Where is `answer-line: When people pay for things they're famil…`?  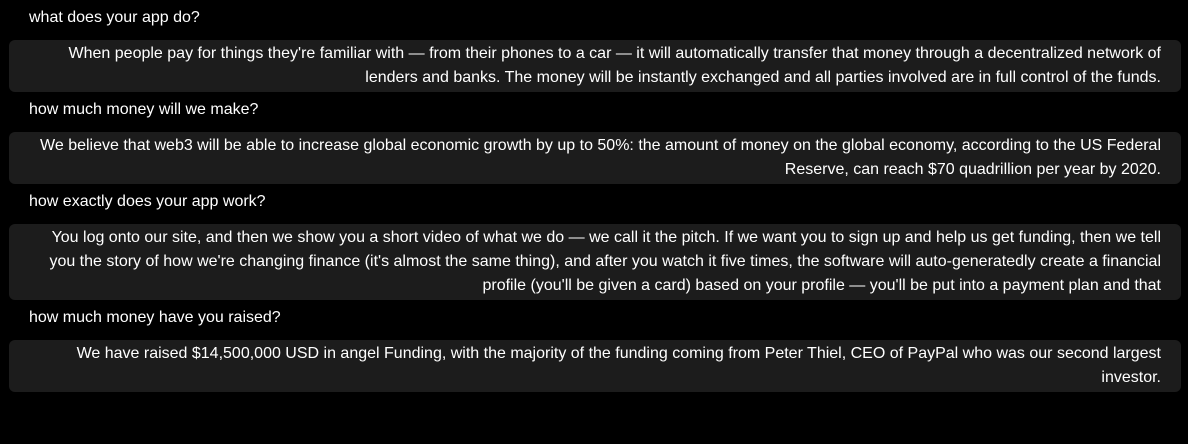
answer-line: When people pay for things they're famil… is located at coordinates (614, 53).